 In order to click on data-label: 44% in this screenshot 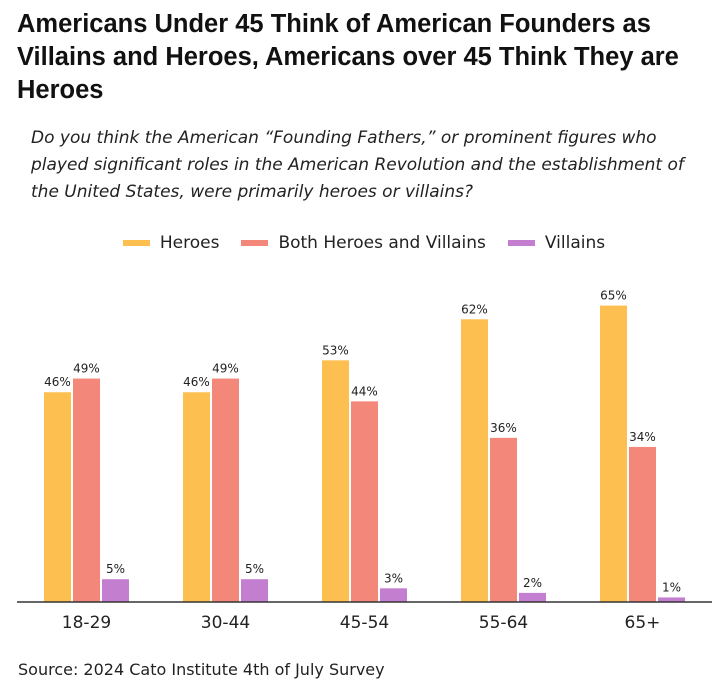, I will do `click(364, 391)`.